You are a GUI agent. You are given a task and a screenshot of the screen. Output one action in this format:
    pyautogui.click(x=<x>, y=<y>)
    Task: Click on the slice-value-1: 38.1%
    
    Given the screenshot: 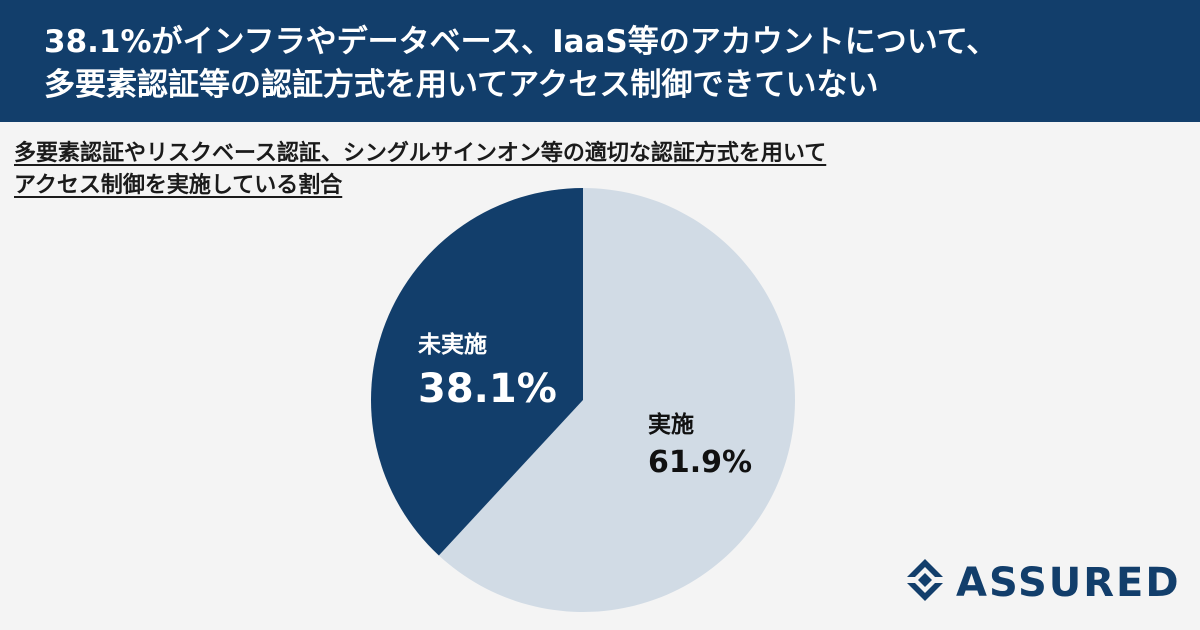 What is the action you would take?
    pyautogui.click(x=487, y=389)
    